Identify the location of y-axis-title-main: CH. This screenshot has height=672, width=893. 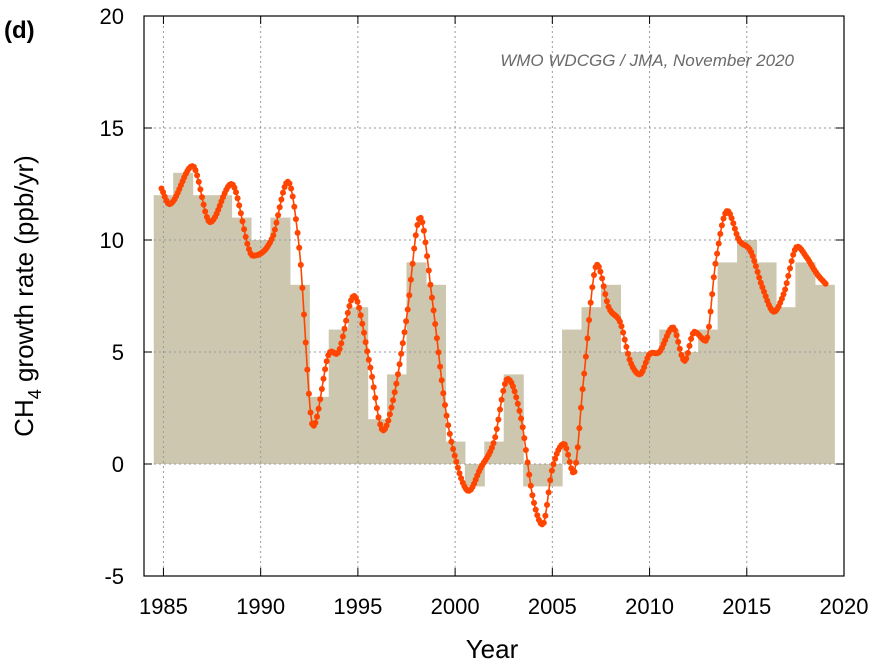
(24, 418).